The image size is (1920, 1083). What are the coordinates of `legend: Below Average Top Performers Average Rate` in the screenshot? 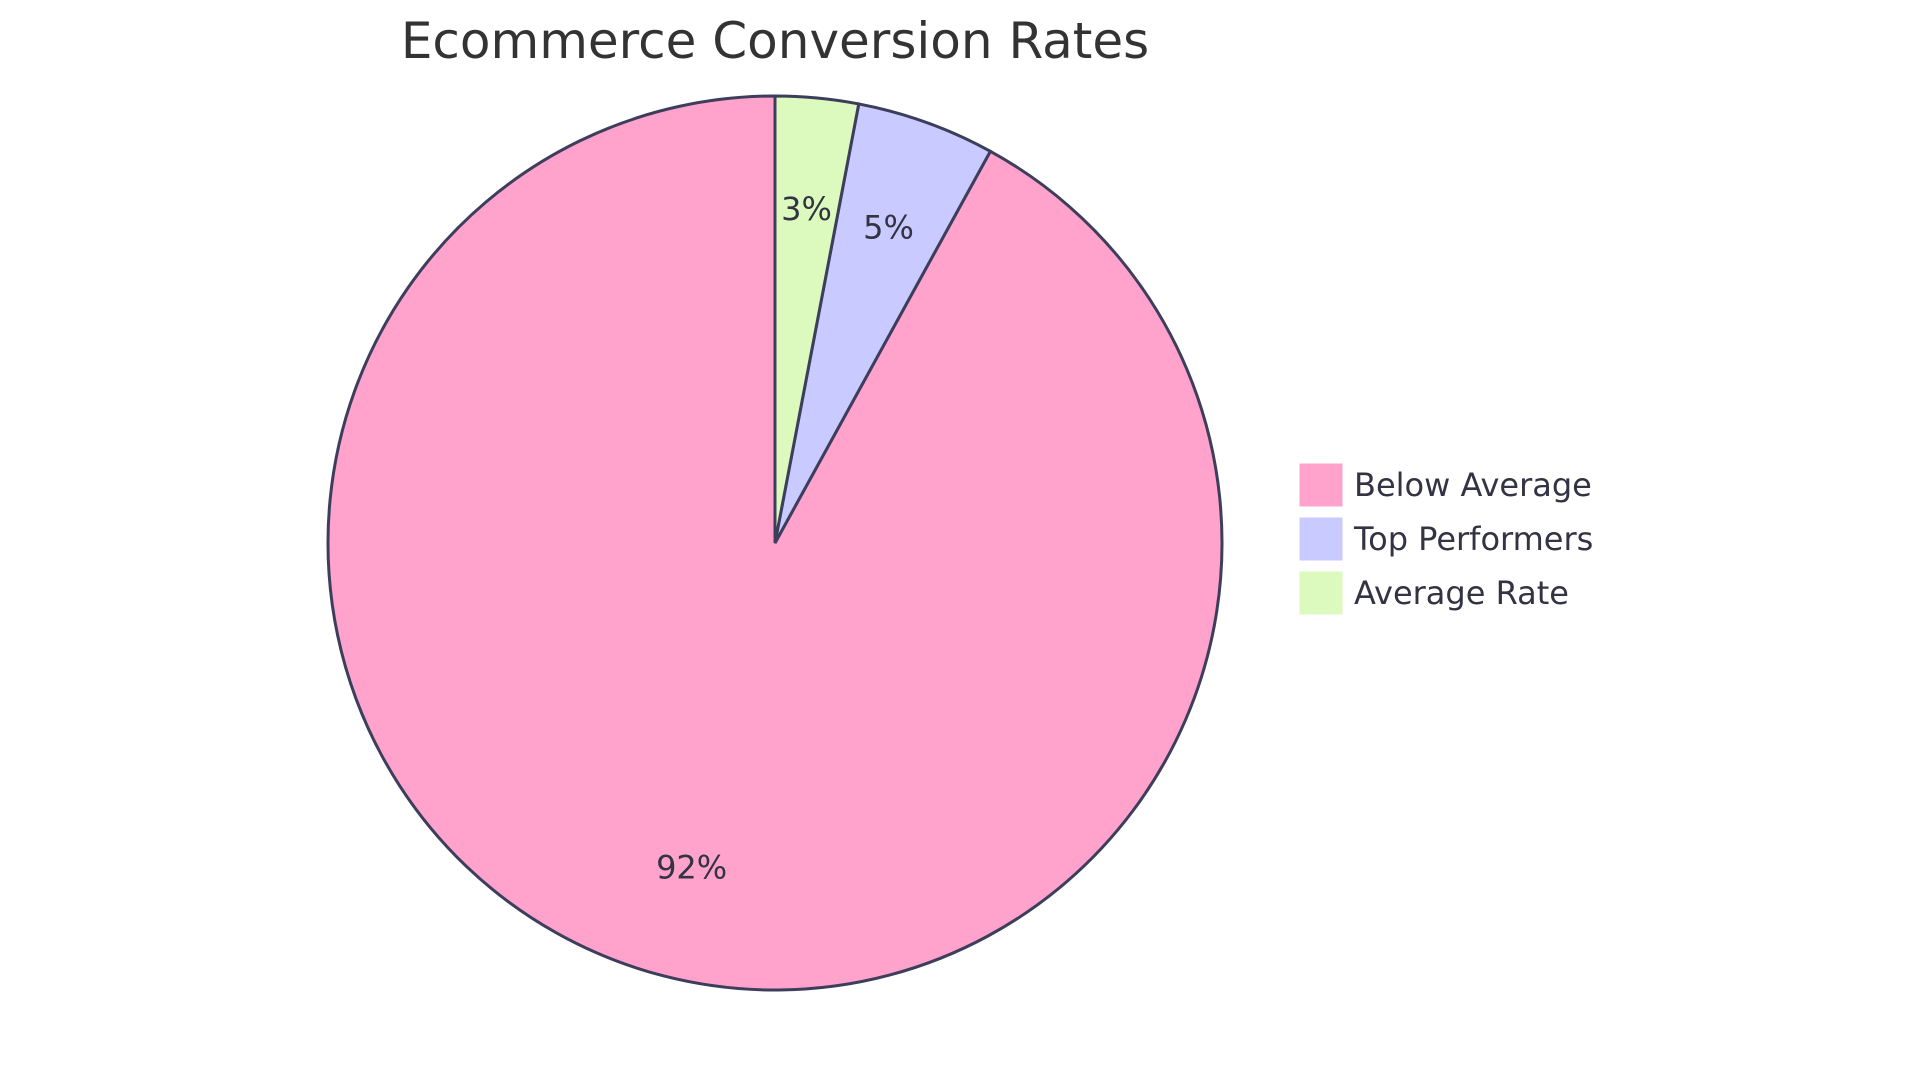 It's located at (1445, 539).